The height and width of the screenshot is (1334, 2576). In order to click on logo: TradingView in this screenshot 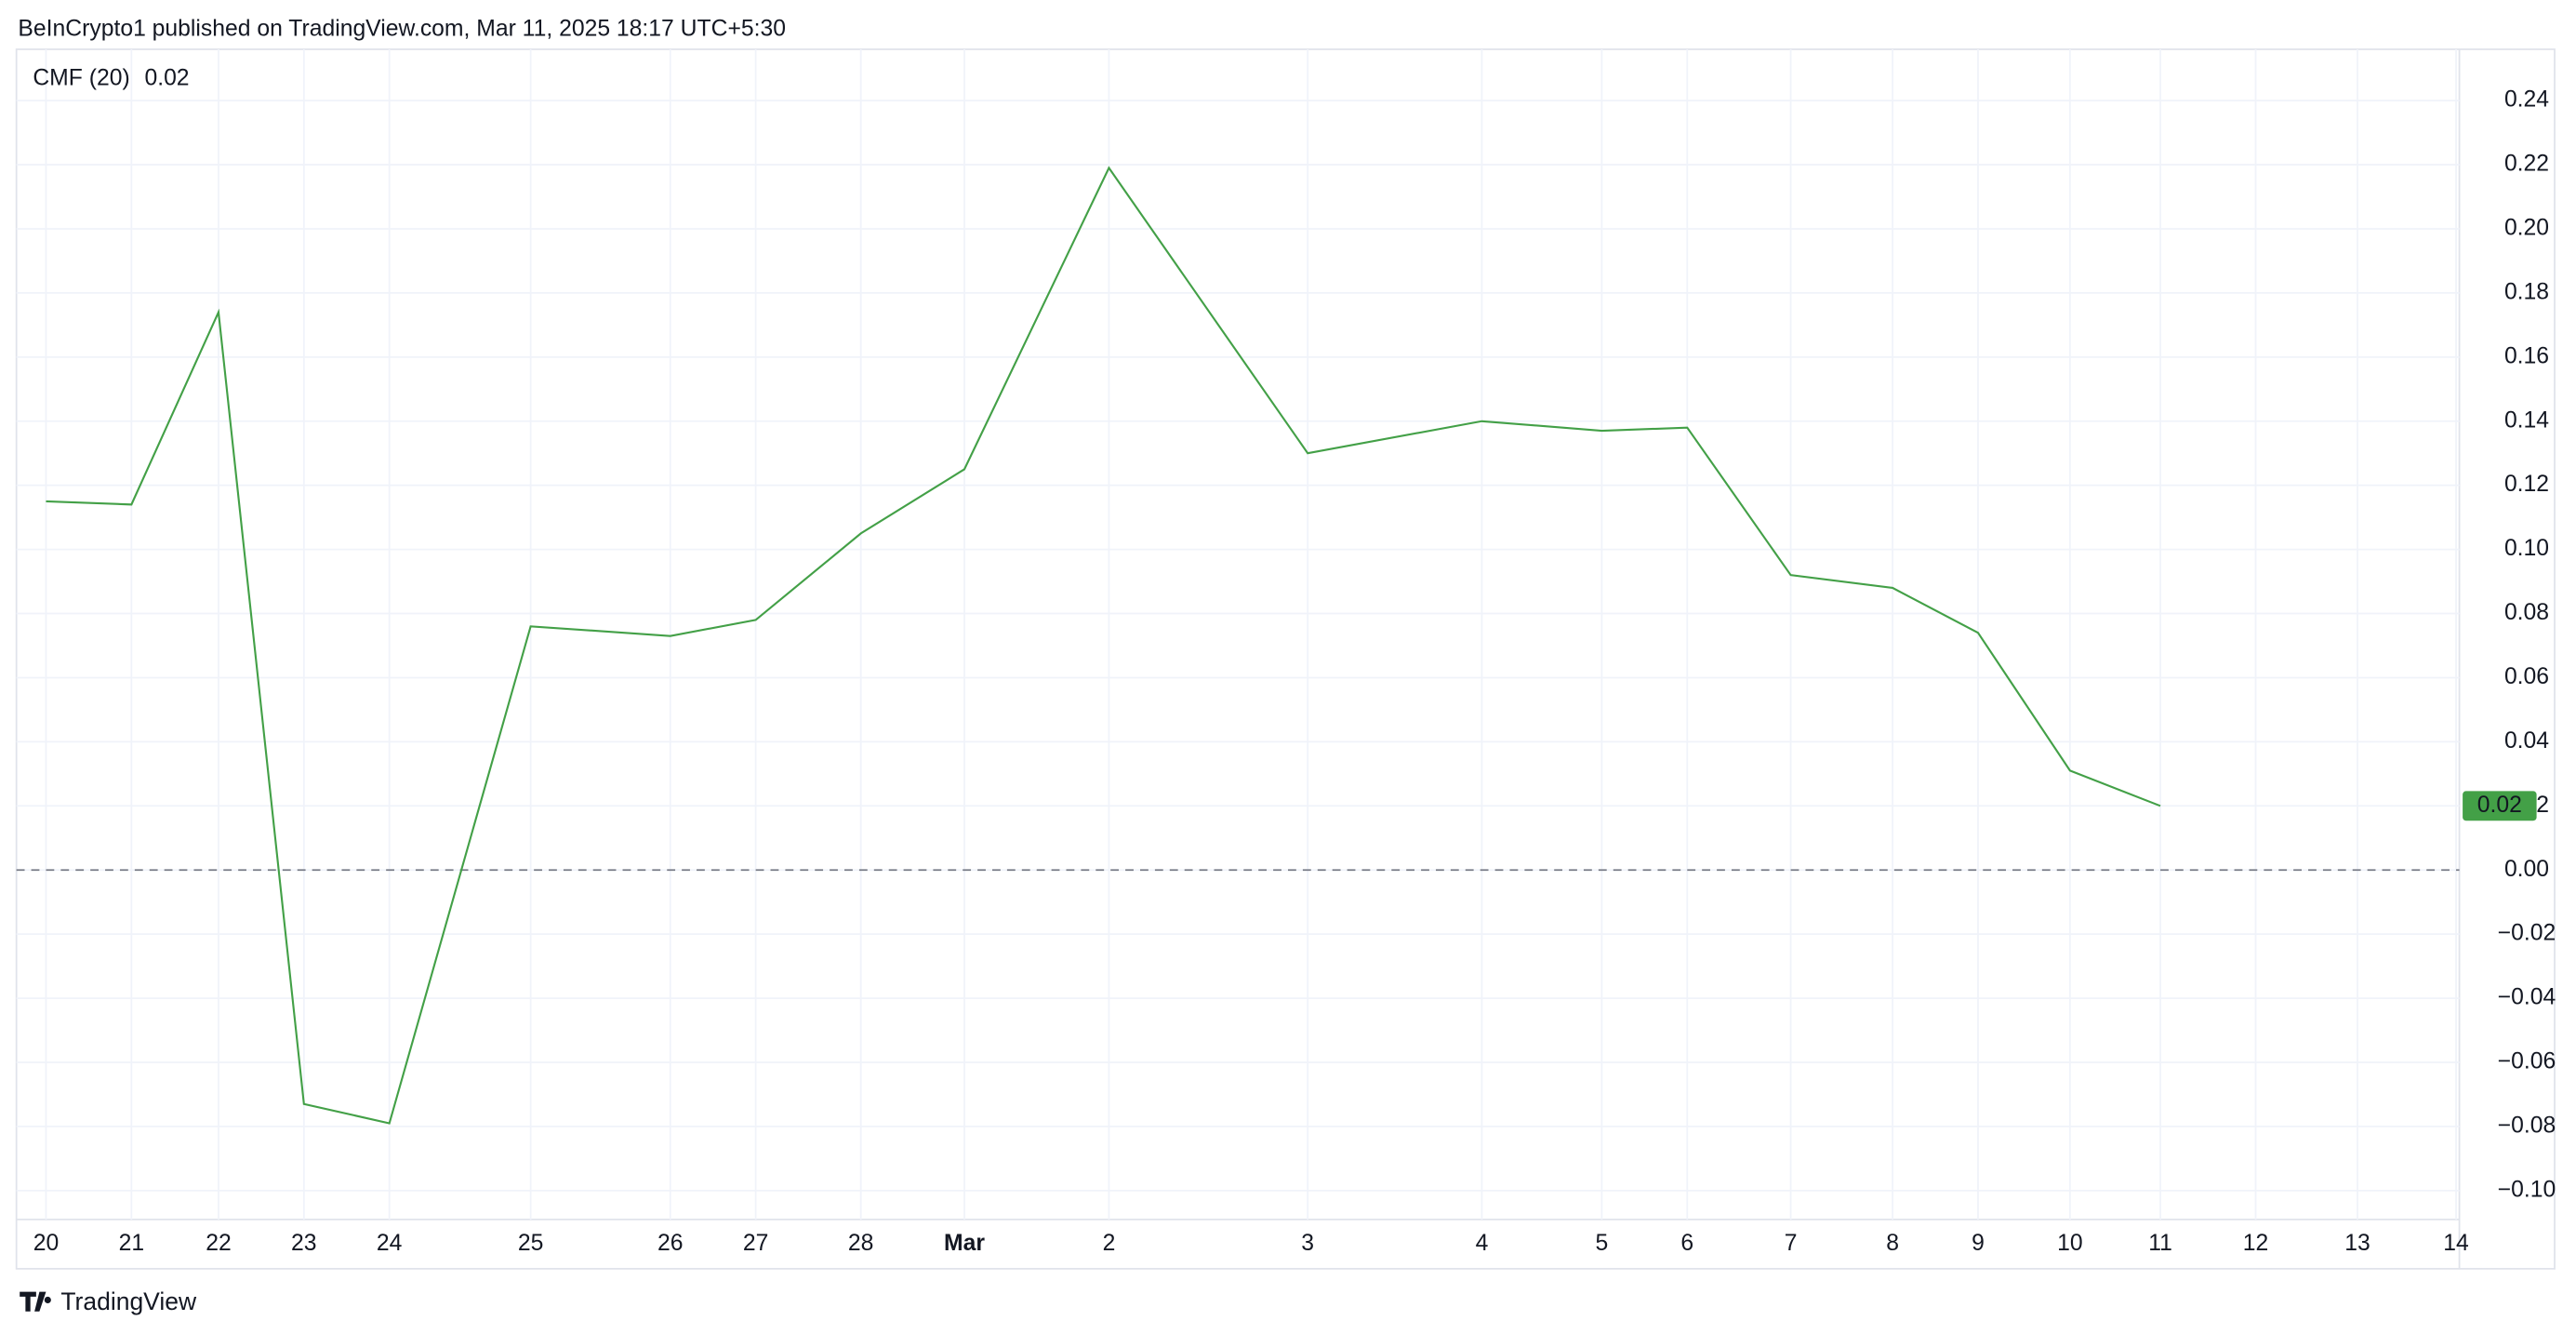, I will do `click(108, 1301)`.